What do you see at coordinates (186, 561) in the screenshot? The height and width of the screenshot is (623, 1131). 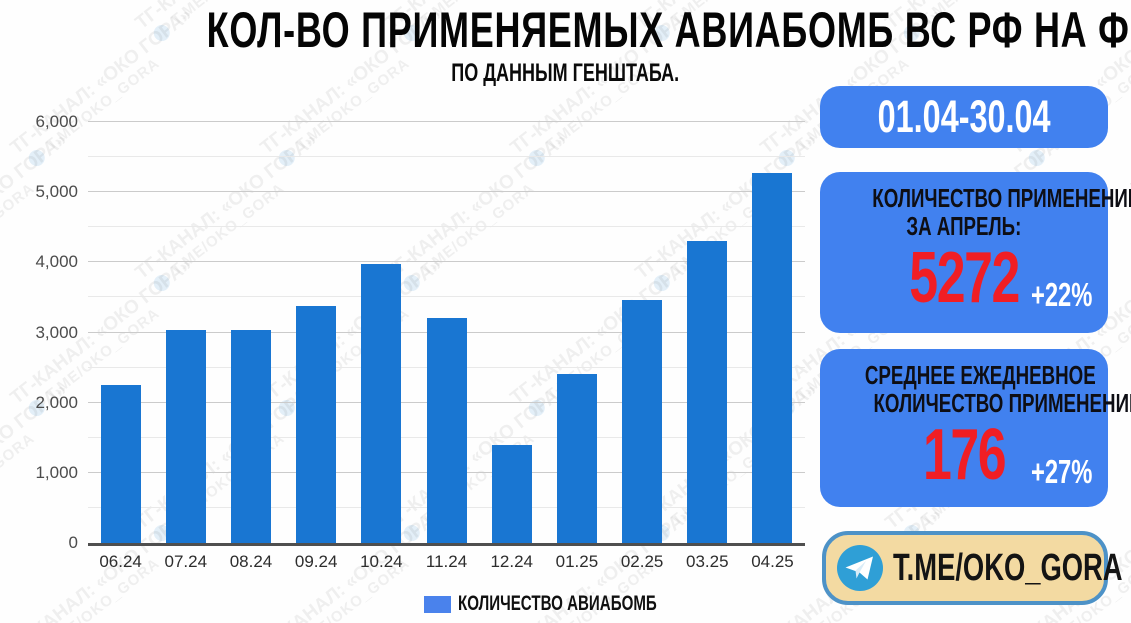 I see `x-tick-label: 07.24` at bounding box center [186, 561].